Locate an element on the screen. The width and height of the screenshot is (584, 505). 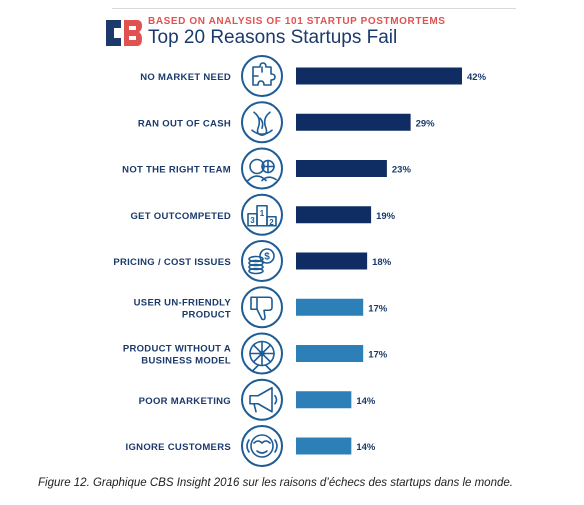
category-label: PRICING / COST ISSUES is located at coordinates (172, 262).